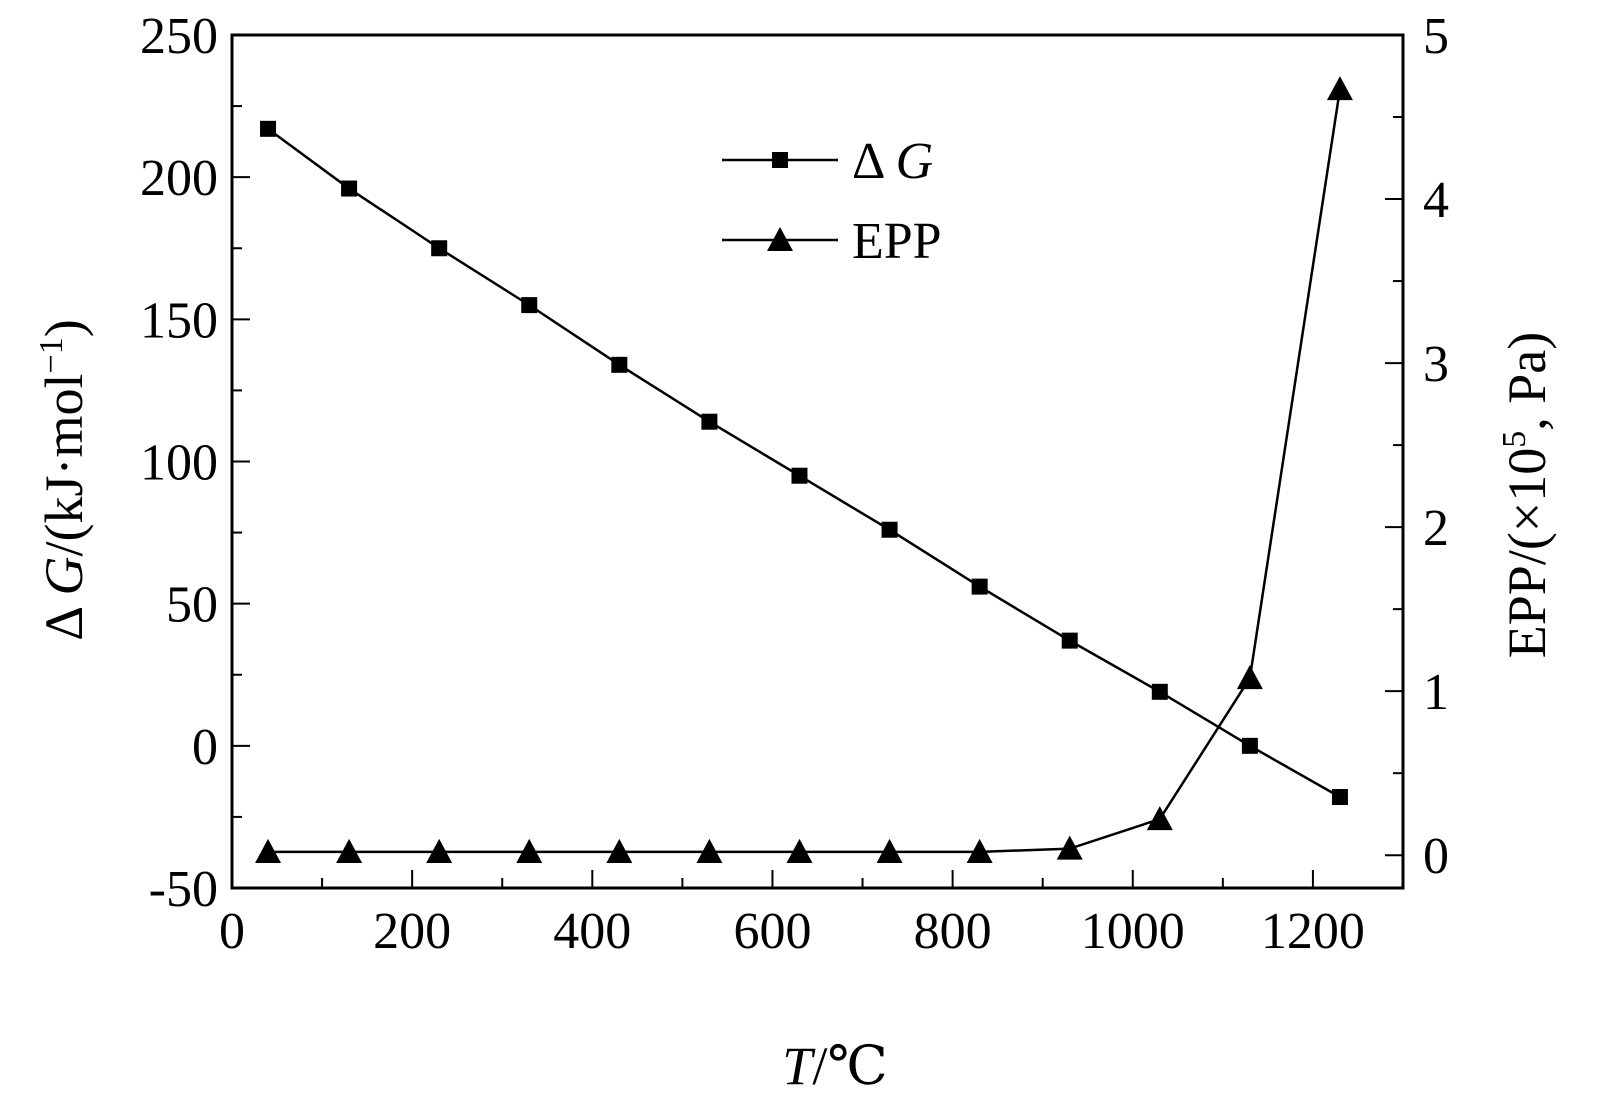  What do you see at coordinates (592, 931) in the screenshot?
I see `x-tick-label: 400` at bounding box center [592, 931].